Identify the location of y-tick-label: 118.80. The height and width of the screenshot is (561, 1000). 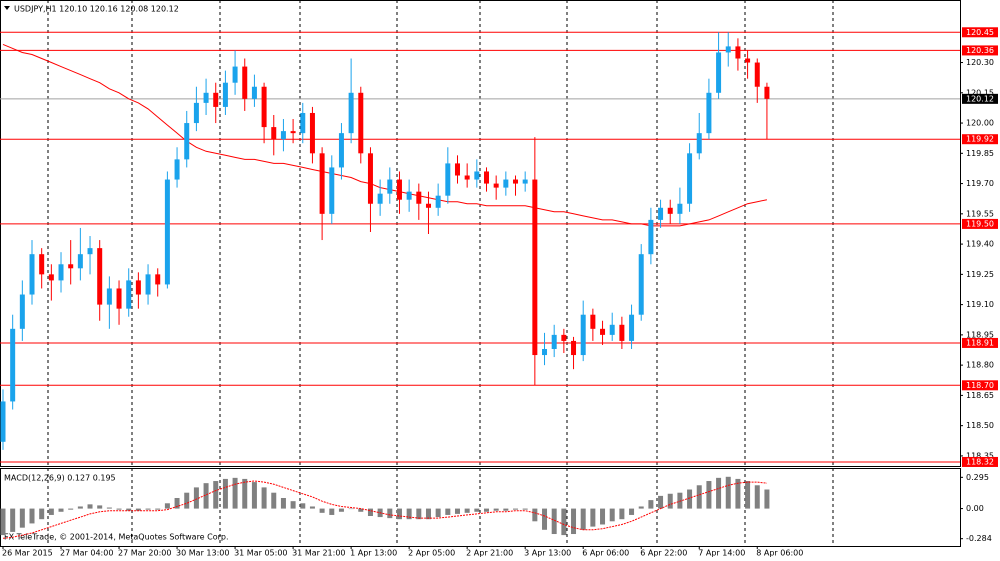
(980, 365).